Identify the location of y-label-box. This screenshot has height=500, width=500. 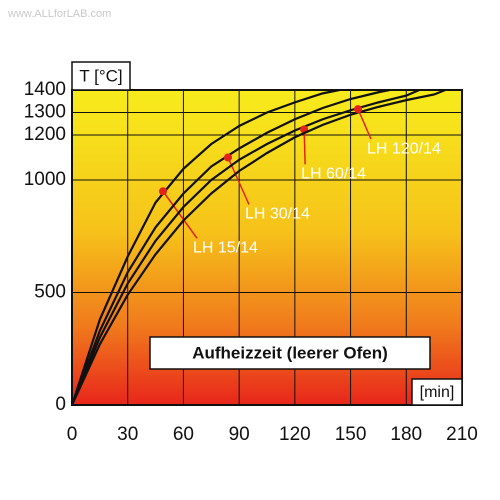
(101, 76).